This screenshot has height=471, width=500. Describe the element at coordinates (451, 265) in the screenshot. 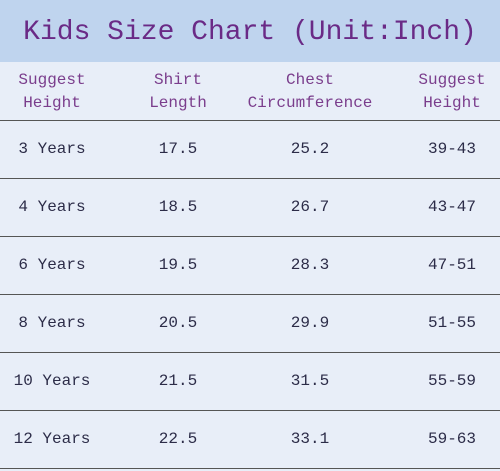

I see `table-cell: 47-51` at that location.